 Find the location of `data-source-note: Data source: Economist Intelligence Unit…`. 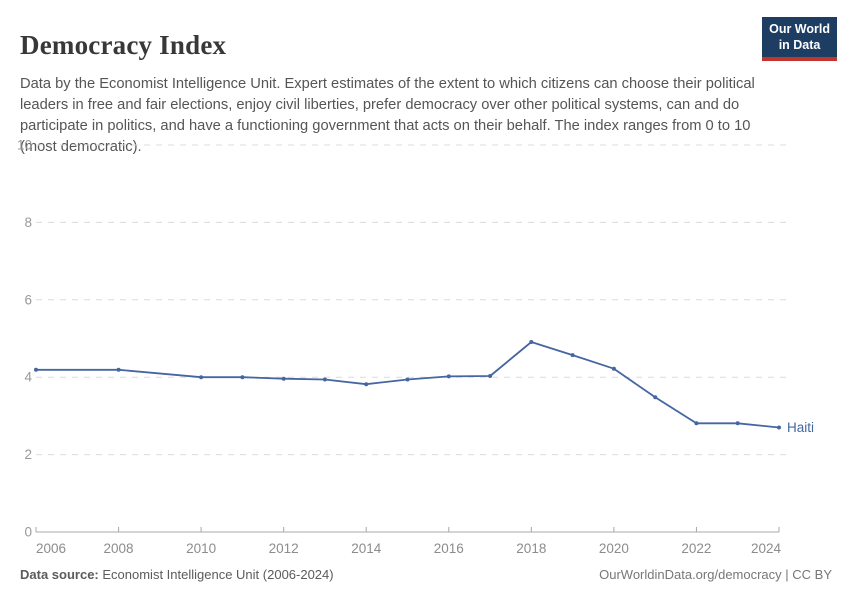

data-source-note: Data source: Economist Intelligence Unit… is located at coordinates (177, 574).